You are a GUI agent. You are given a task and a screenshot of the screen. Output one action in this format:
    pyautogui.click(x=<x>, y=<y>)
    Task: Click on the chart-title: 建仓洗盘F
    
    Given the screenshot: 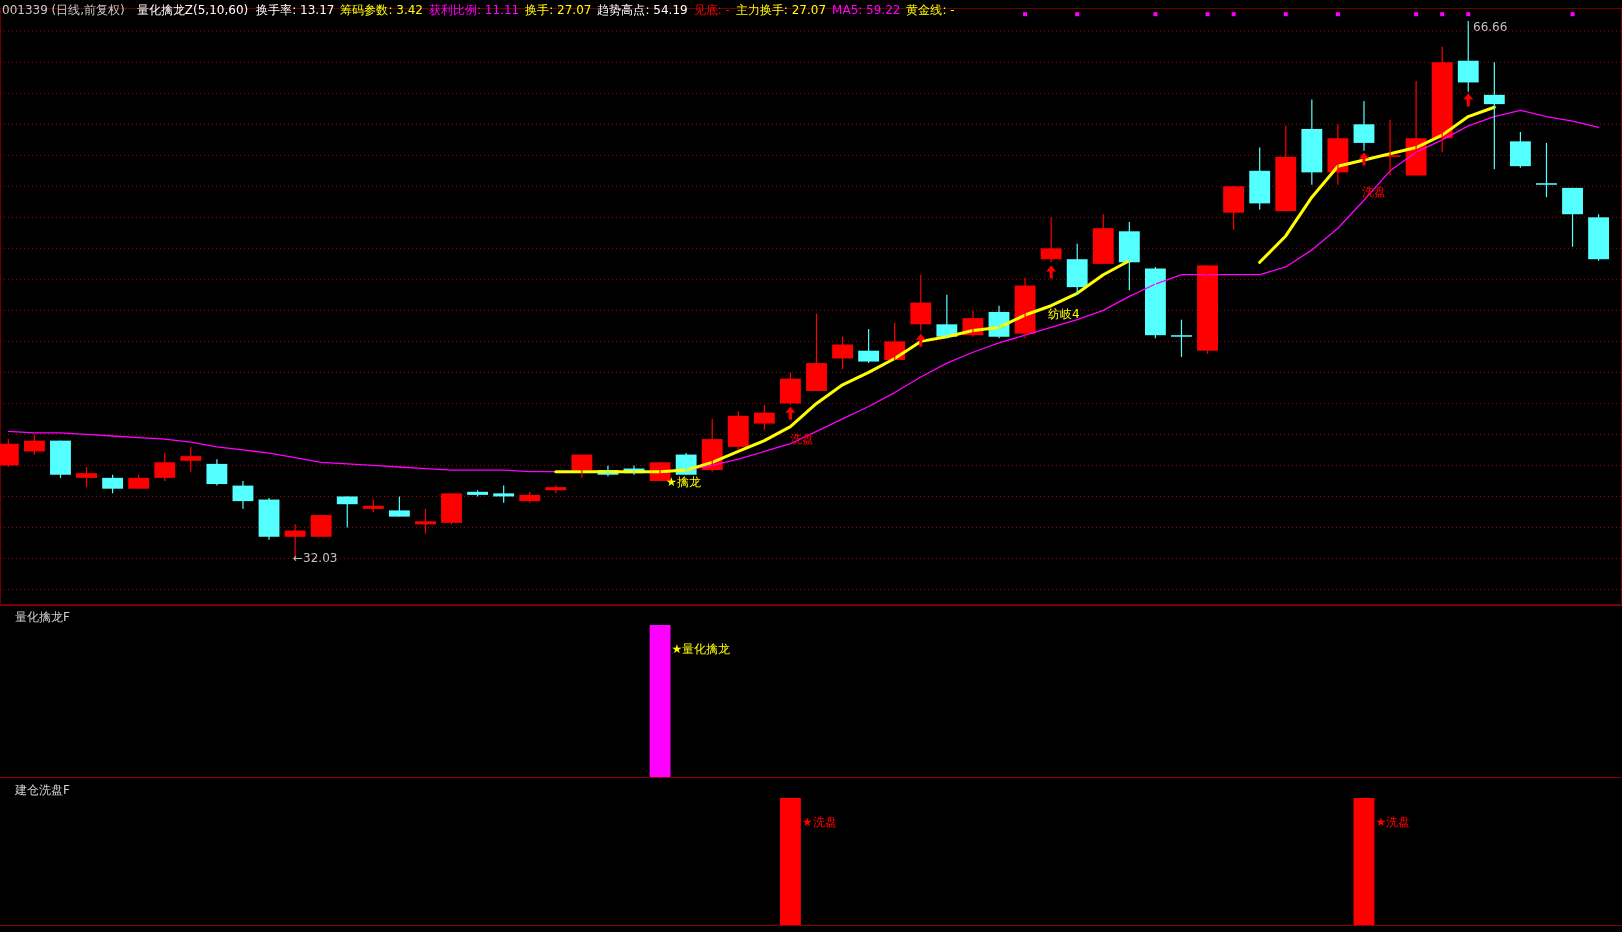 What is the action you would take?
    pyautogui.click(x=42, y=790)
    